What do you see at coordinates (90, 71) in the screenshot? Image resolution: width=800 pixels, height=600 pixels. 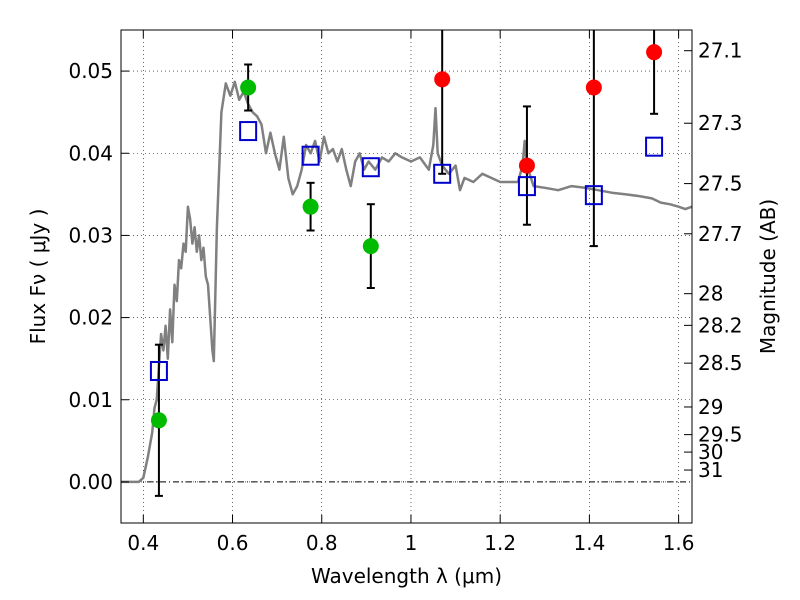 I see `y-tick-label: 0.05` at bounding box center [90, 71].